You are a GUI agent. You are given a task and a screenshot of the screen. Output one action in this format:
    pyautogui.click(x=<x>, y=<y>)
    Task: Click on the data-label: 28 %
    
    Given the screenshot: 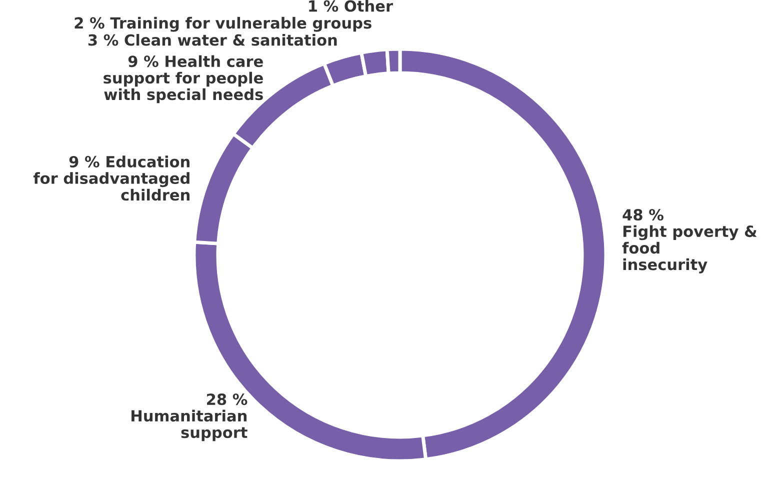 What is the action you would take?
    pyautogui.click(x=227, y=400)
    